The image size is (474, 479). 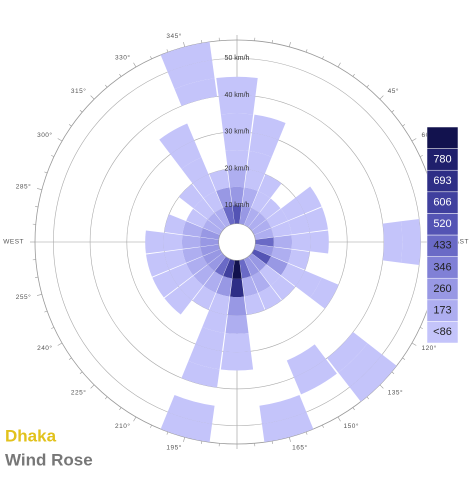 What do you see at coordinates (78, 392) in the screenshot?
I see `direction-label: 225°` at bounding box center [78, 392].